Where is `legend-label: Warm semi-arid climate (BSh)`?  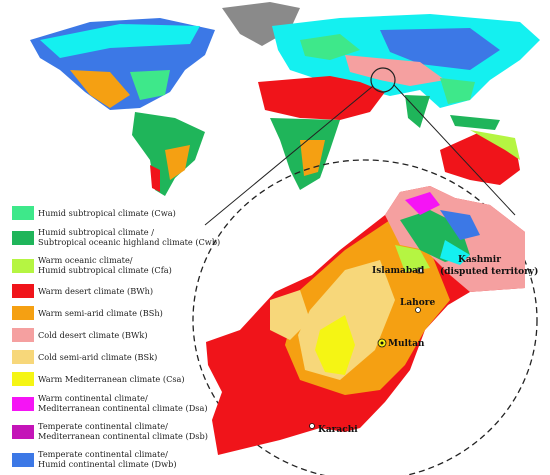 legend-label: Warm semi-arid climate (BSh) is located at coordinates (100, 313).